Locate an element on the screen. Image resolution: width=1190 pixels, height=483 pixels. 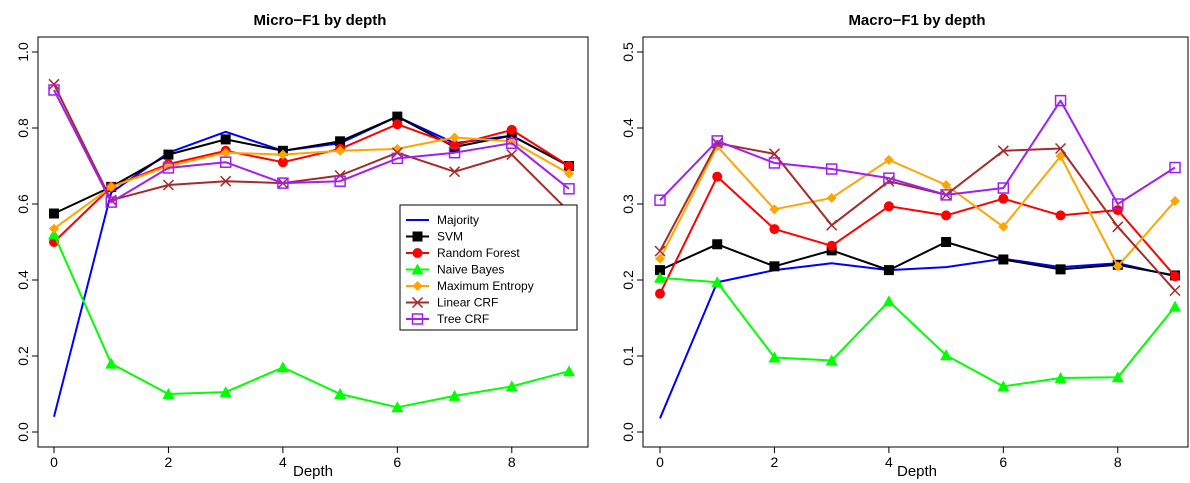
legend-label: Naive Bayes is located at coordinates (470, 270).